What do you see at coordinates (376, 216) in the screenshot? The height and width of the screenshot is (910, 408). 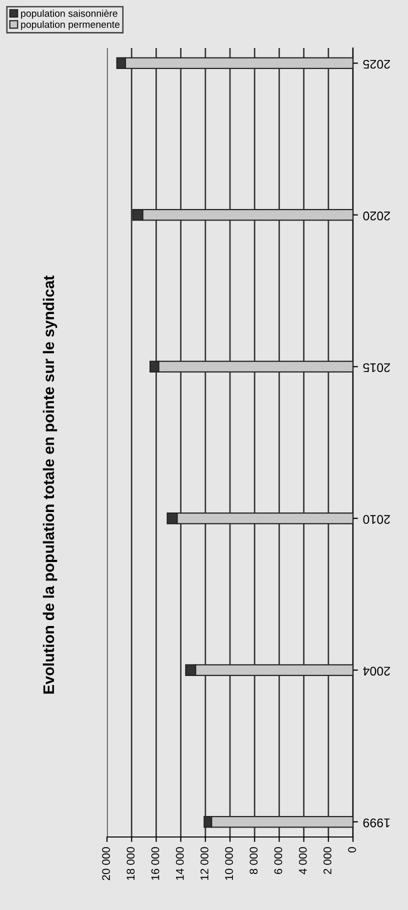 I see `y-tick-label: 2020` at bounding box center [376, 216].